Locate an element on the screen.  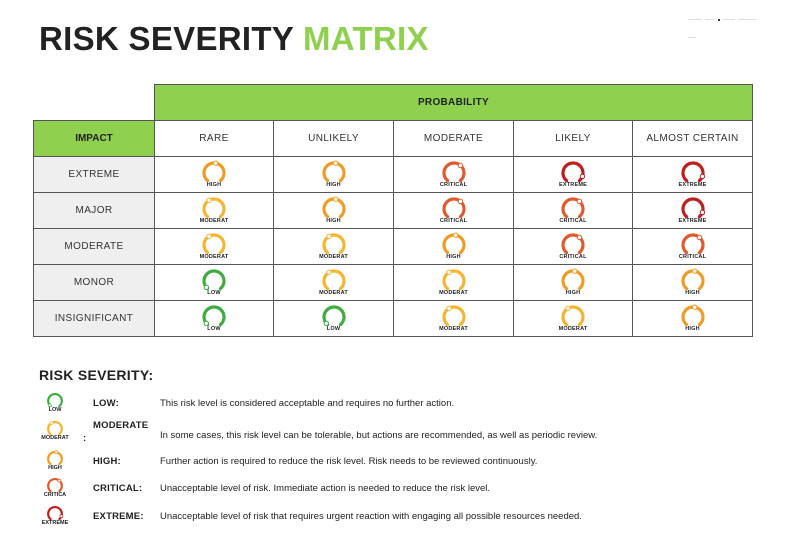
legend-icon-label: HIGH is located at coordinates (55, 468).